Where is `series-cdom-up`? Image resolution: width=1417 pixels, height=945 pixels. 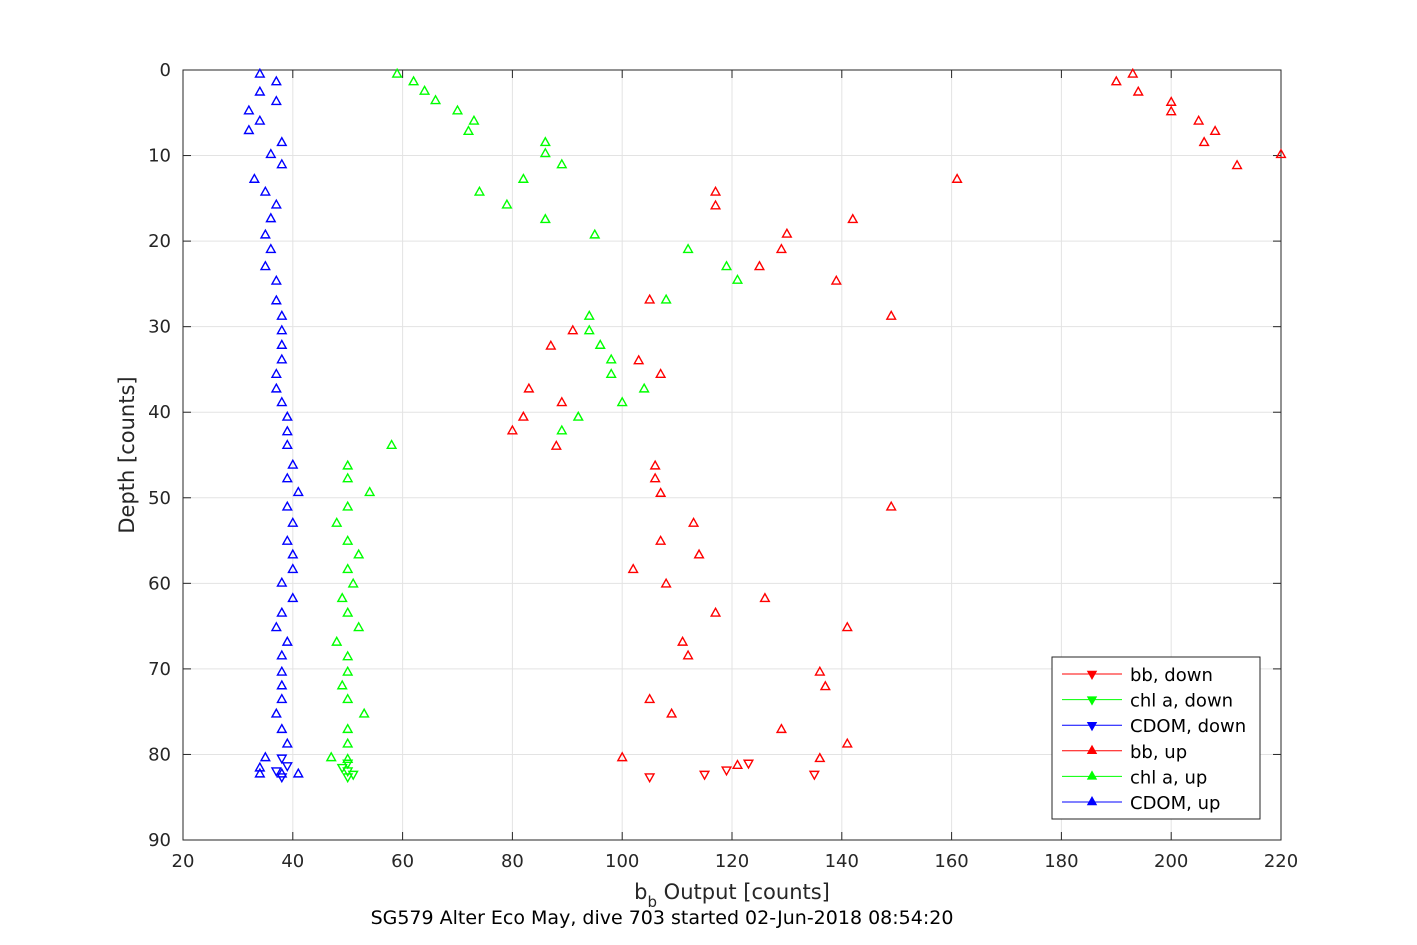 series-cdom-up is located at coordinates (273, 422).